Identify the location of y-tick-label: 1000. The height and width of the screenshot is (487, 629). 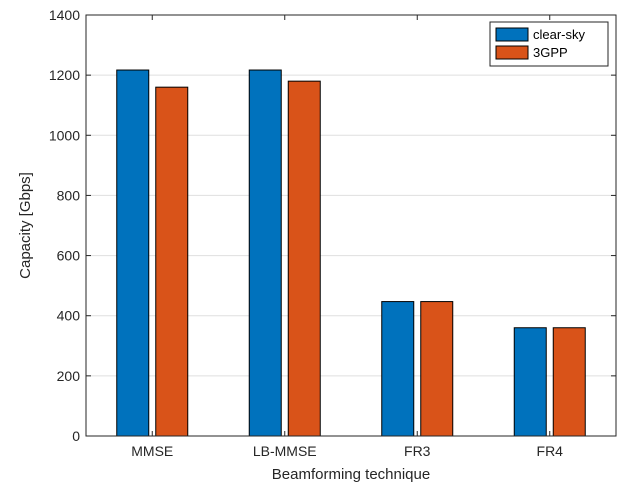
(64, 135).